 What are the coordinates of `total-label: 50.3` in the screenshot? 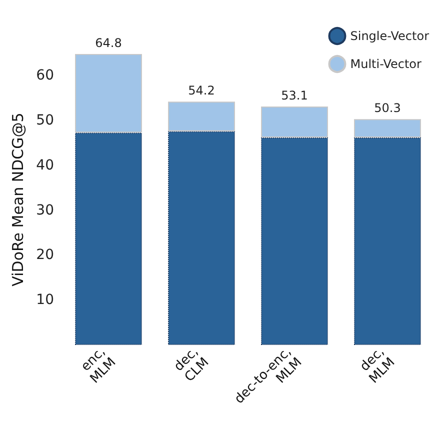 It's located at (387, 108).